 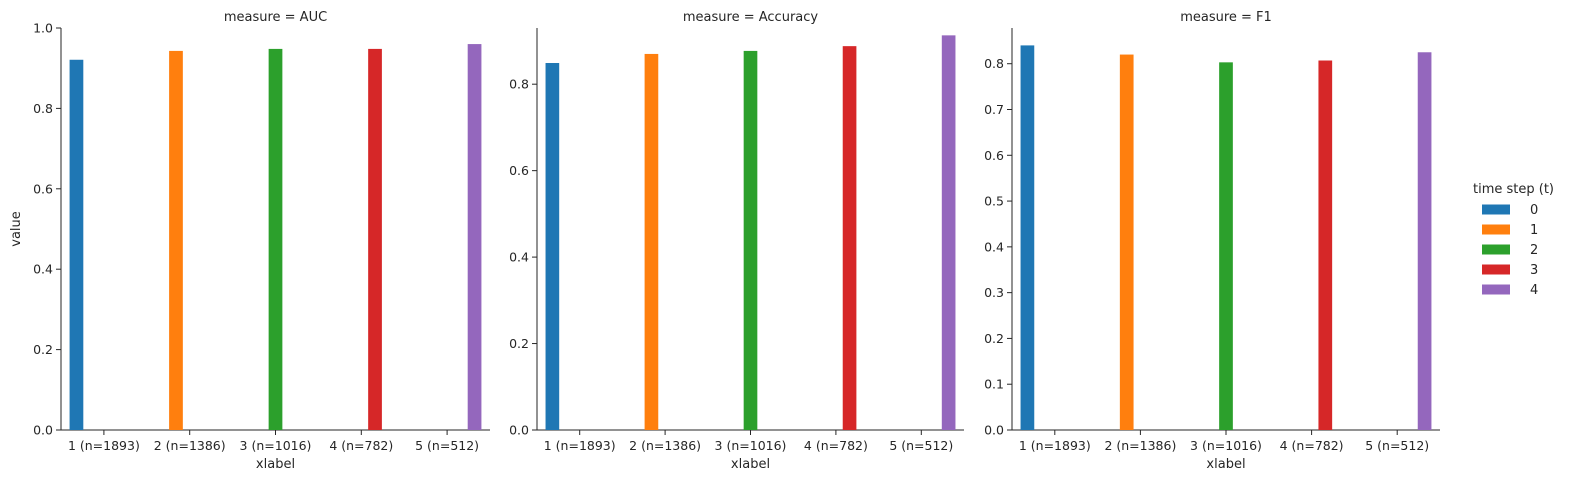 I want to click on x-tick-label-2-3: 4 (n=782), so click(x=1312, y=445).